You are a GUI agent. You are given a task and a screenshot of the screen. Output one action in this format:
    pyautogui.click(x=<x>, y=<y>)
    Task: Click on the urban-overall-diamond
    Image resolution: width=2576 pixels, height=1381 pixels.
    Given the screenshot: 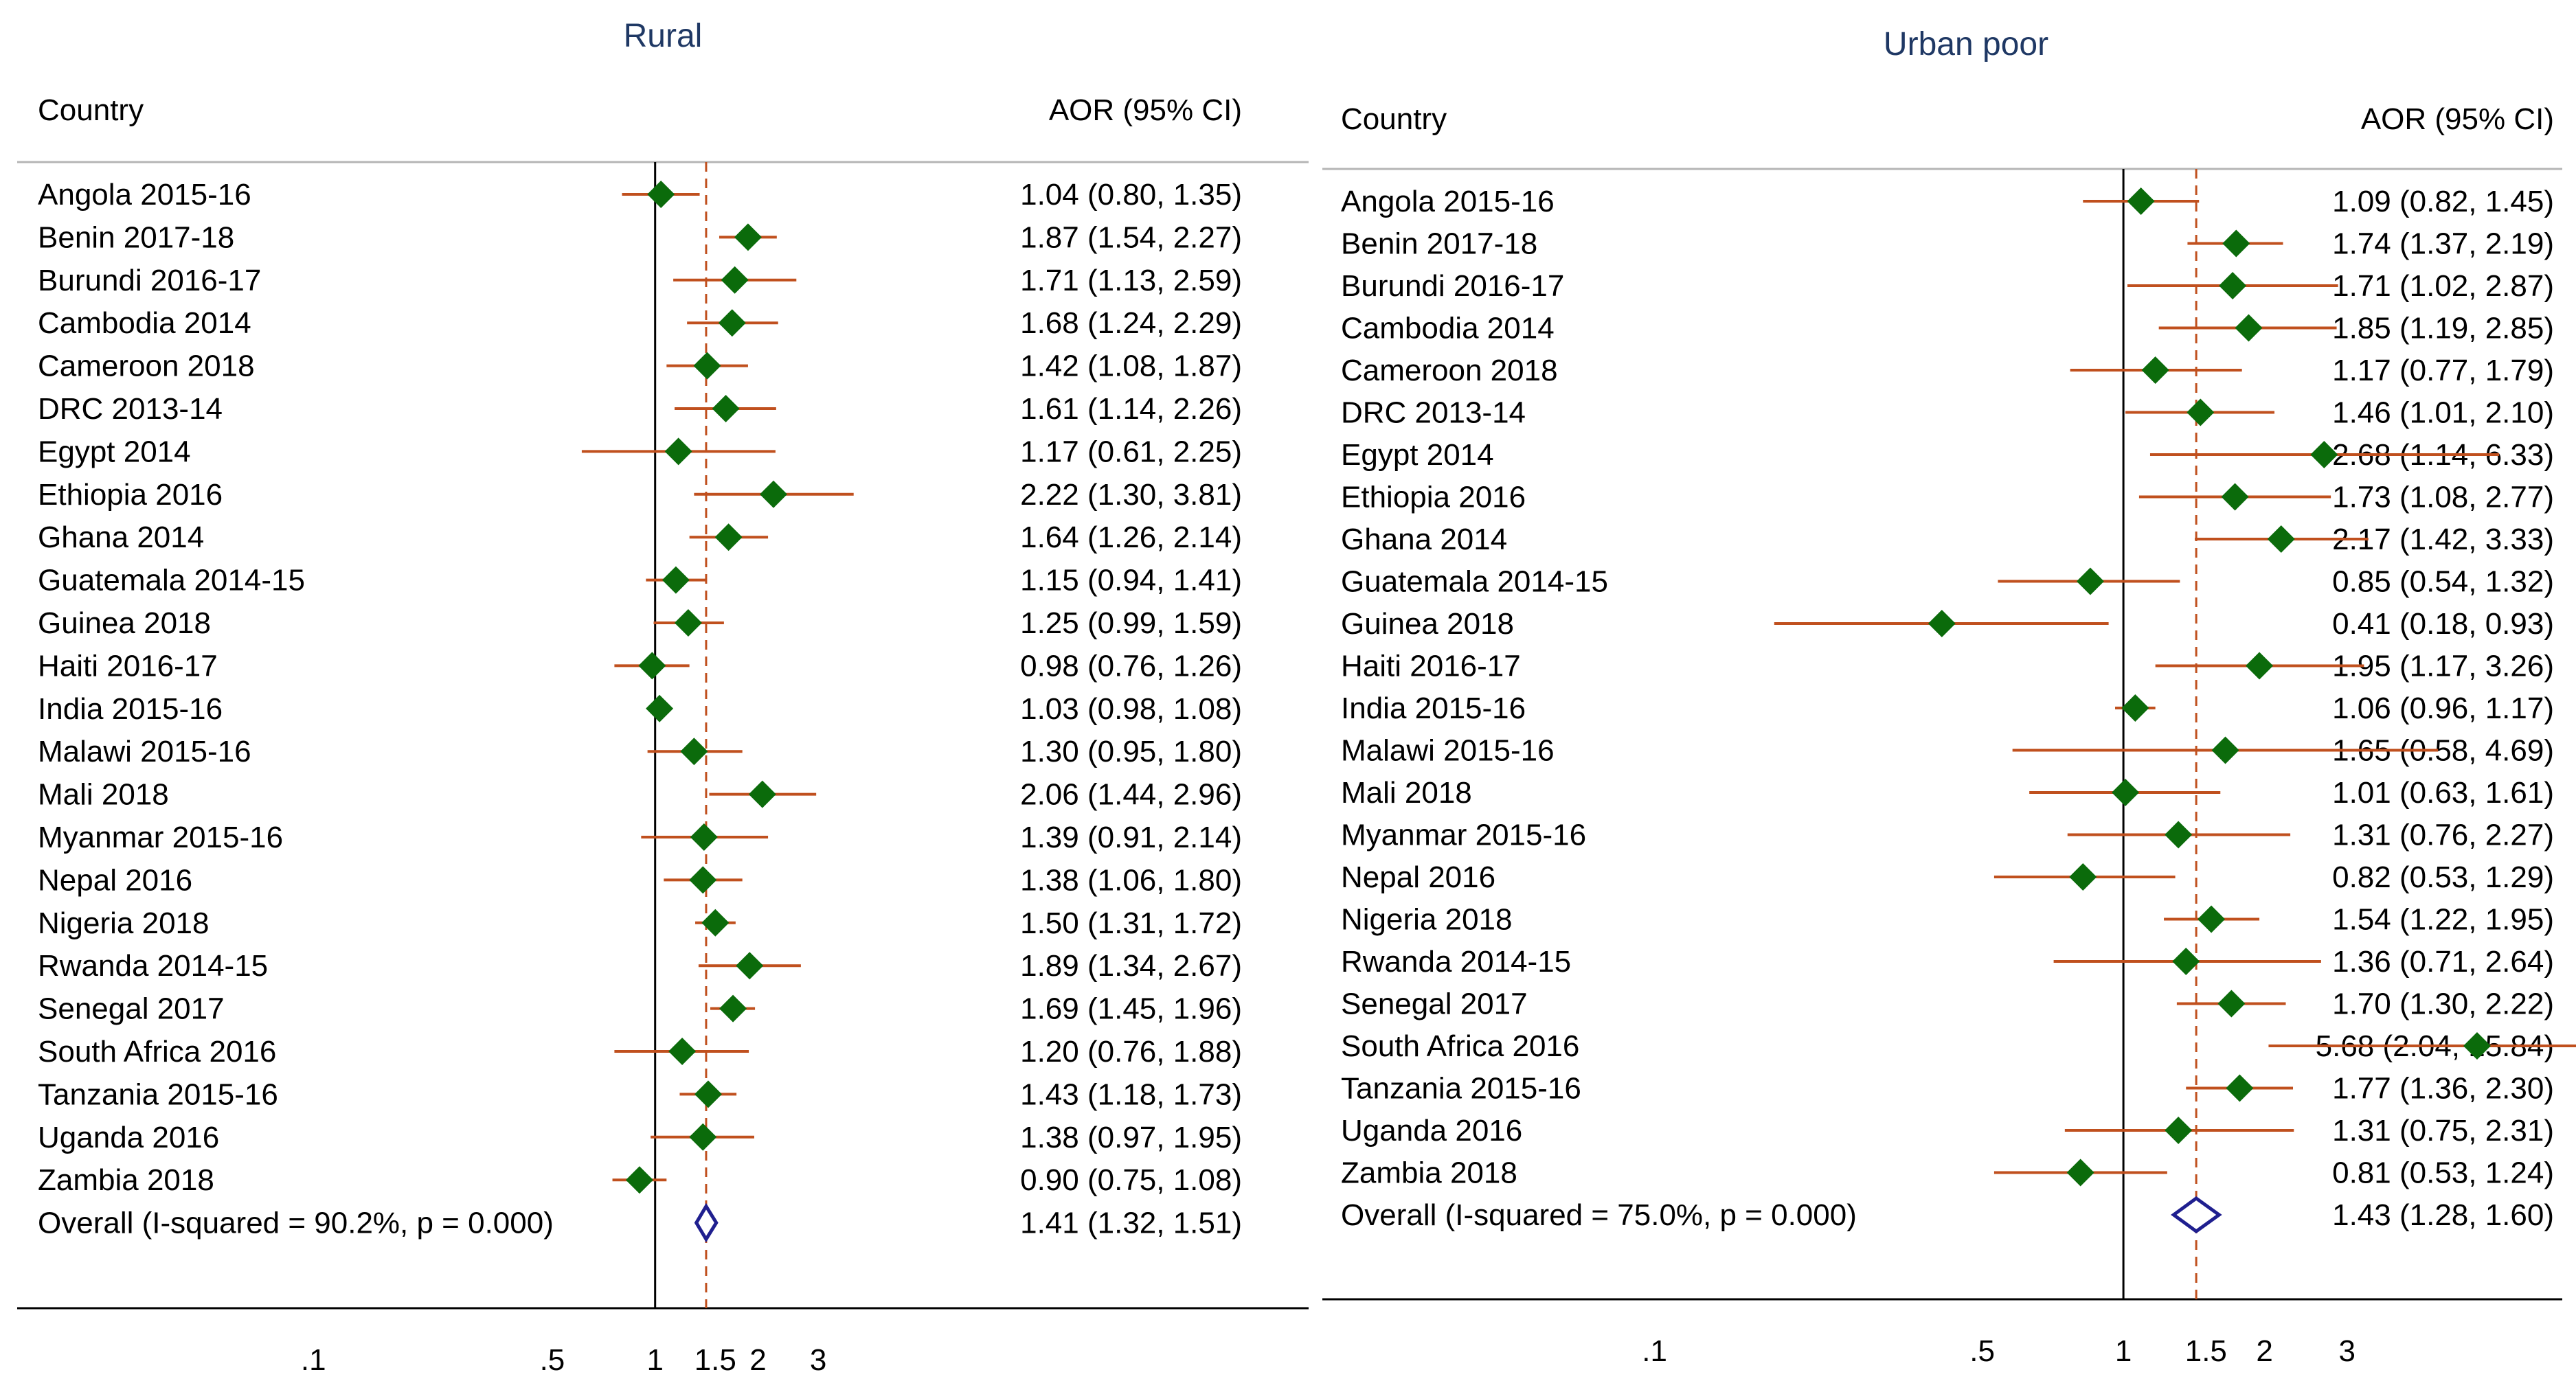 What is the action you would take?
    pyautogui.click(x=2196, y=1215)
    